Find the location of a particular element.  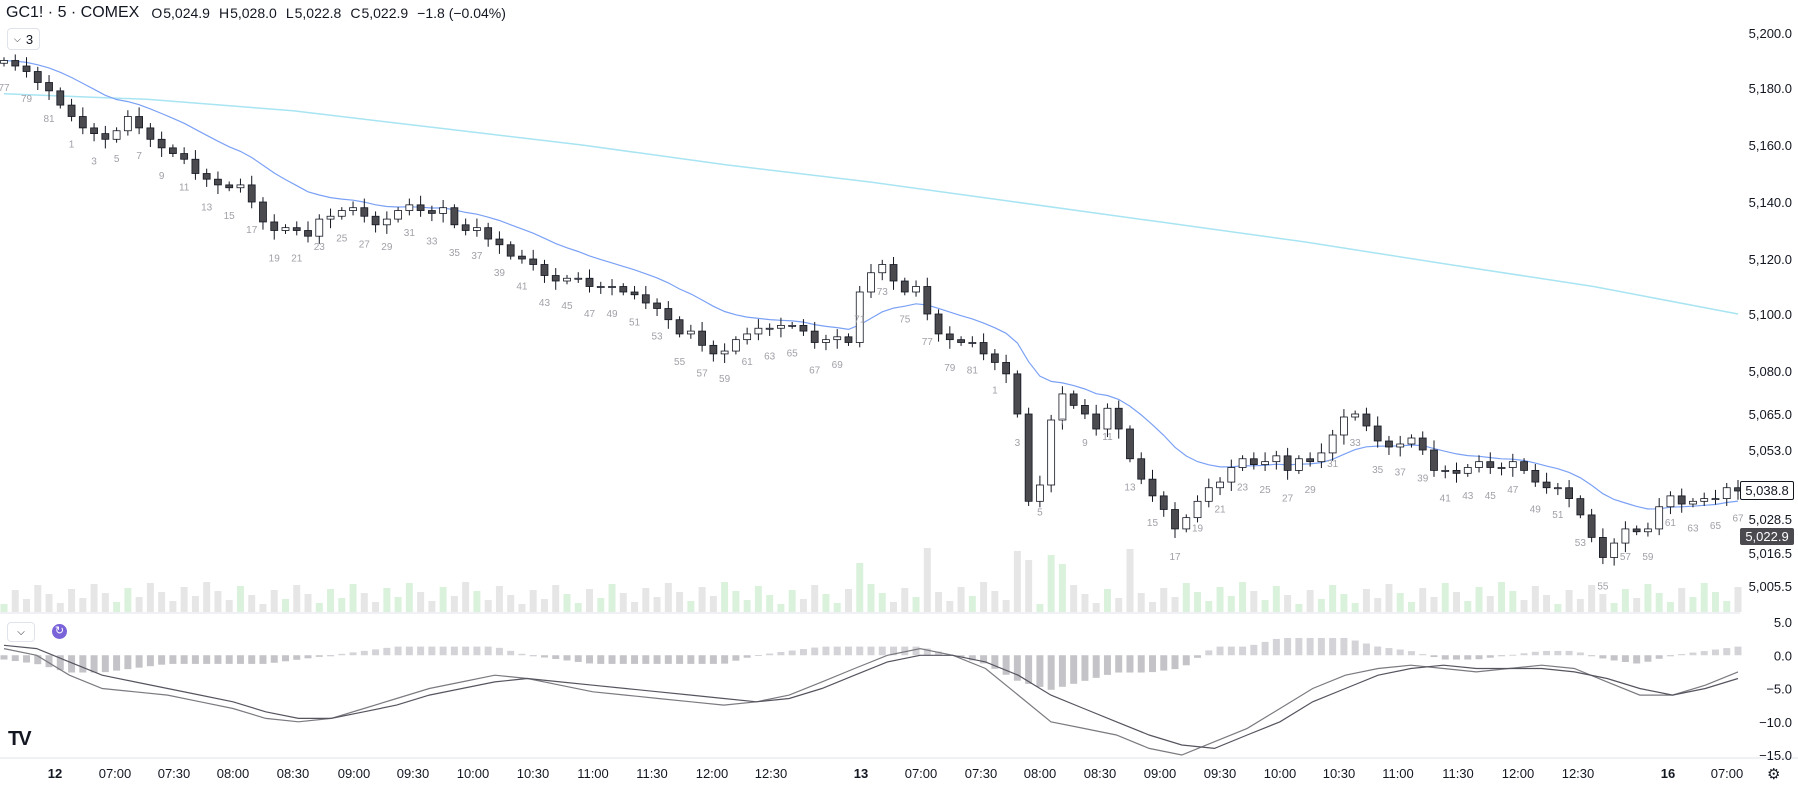

bar-count-label: 71 is located at coordinates (860, 320).